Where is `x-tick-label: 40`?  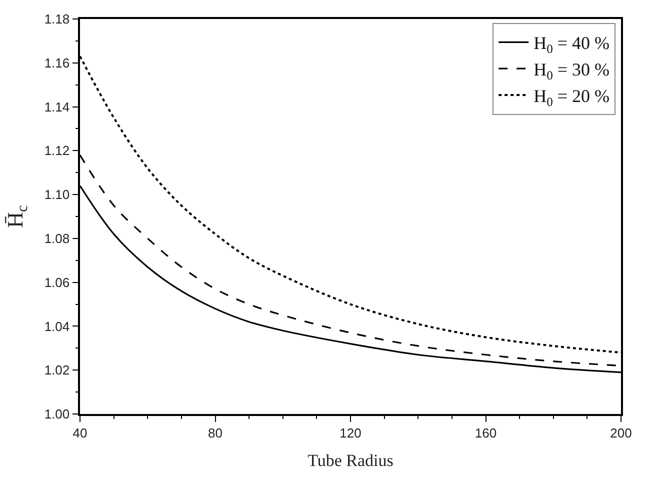 x-tick-label: 40 is located at coordinates (80, 432).